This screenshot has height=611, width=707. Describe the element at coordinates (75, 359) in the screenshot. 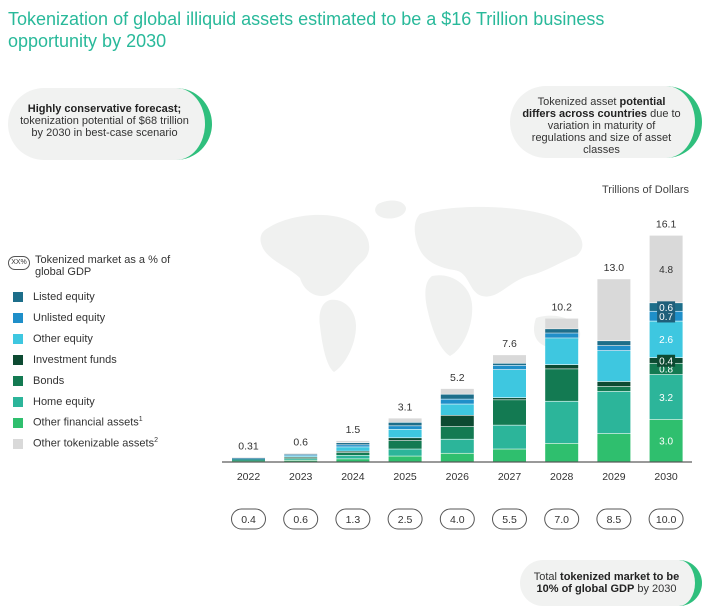

I see `legend-label-investment-funds: Investment funds` at that location.